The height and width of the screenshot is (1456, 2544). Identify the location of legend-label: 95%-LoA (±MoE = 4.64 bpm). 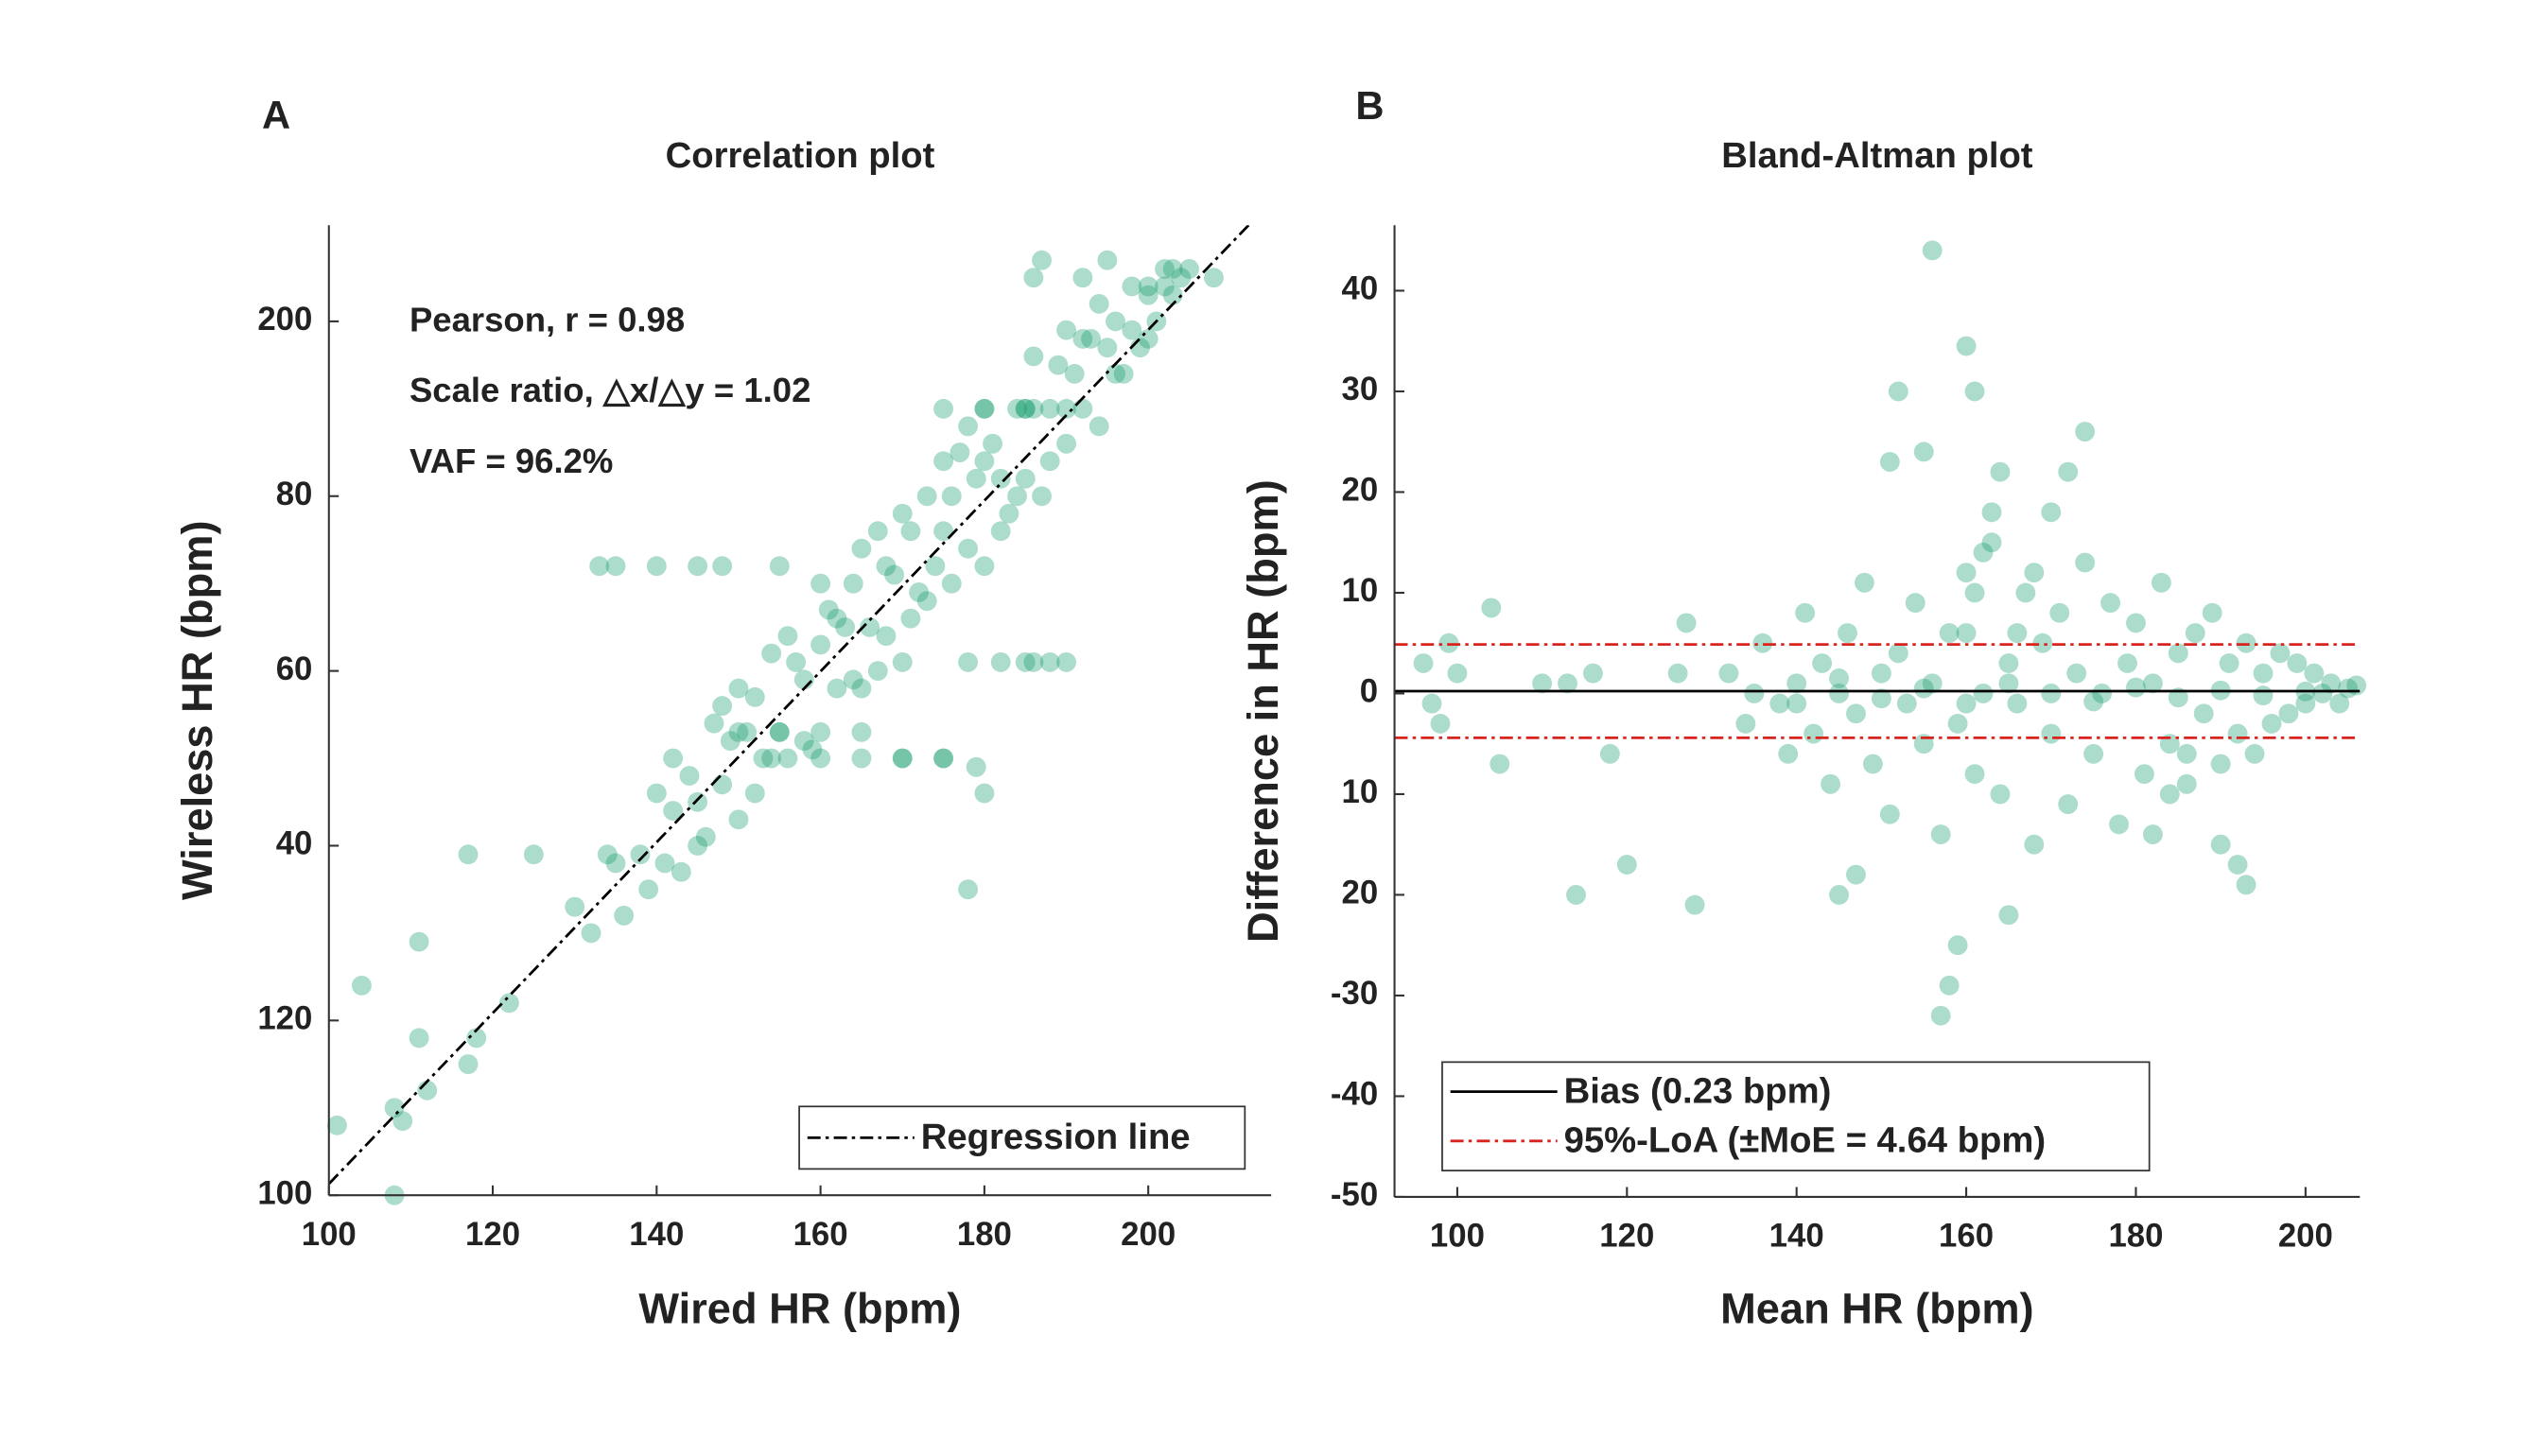
(1805, 1140).